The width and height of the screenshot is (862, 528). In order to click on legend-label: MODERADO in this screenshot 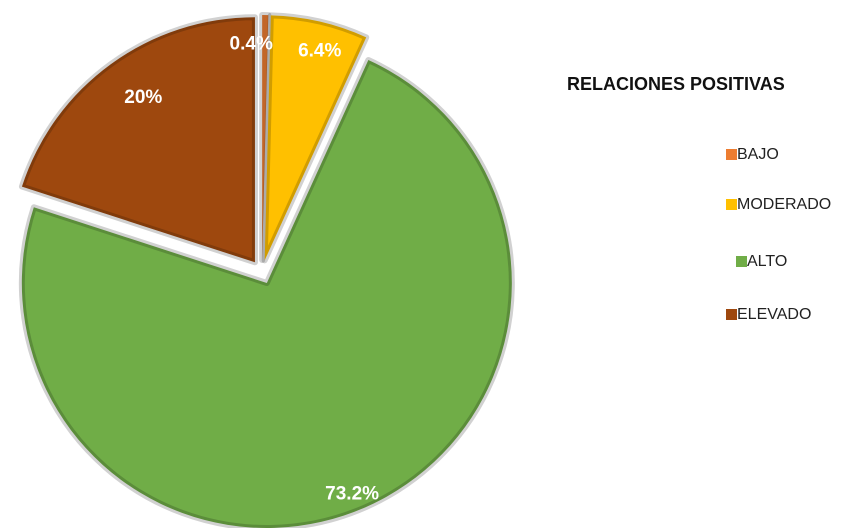, I will do `click(784, 204)`.